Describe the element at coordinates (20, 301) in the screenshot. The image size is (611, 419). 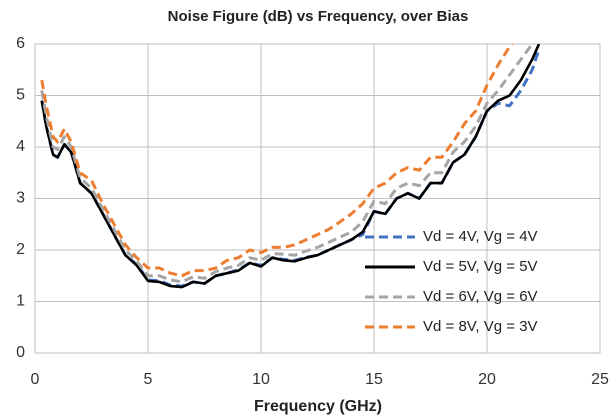
I see `y-tick-label: 1` at that location.